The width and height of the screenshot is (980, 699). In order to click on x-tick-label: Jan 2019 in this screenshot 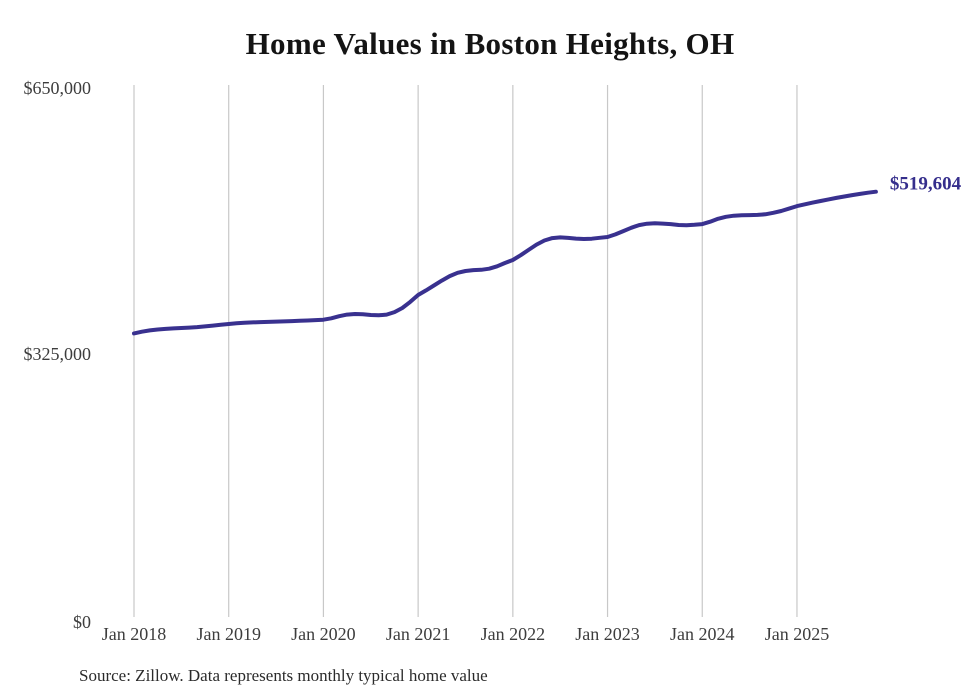, I will do `click(228, 634)`.